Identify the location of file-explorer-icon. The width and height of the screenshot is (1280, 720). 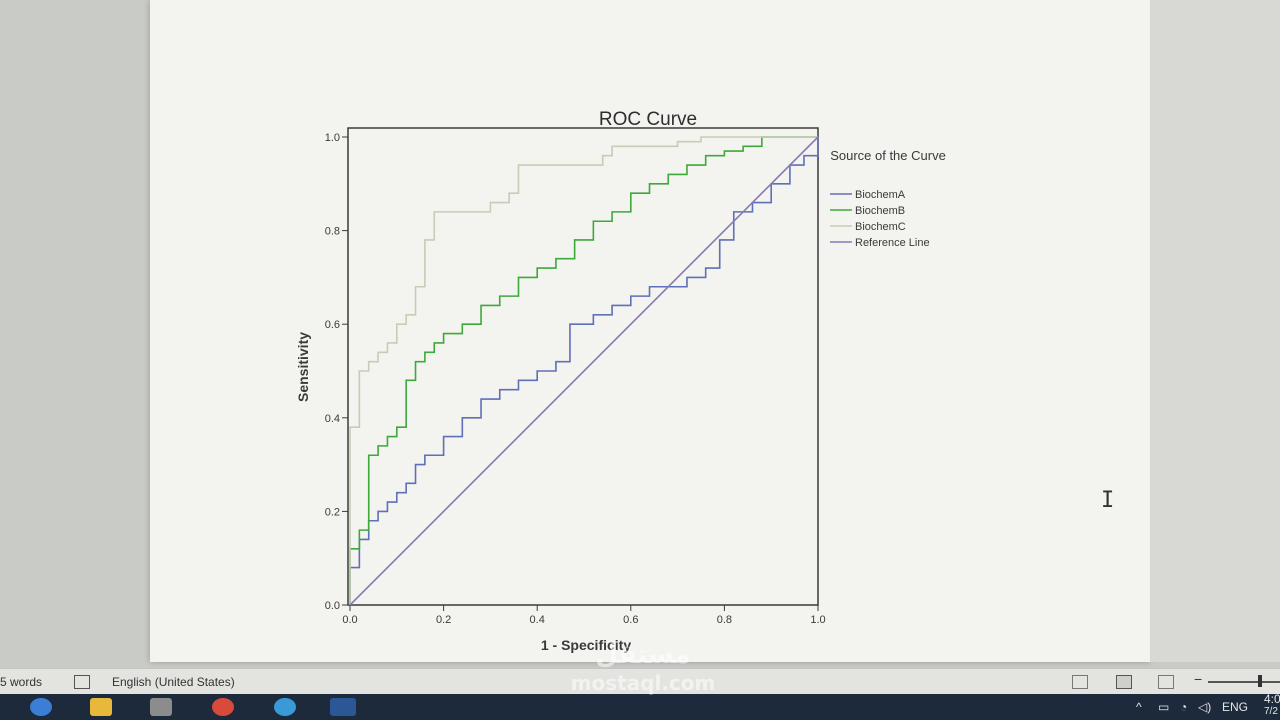
(101, 707).